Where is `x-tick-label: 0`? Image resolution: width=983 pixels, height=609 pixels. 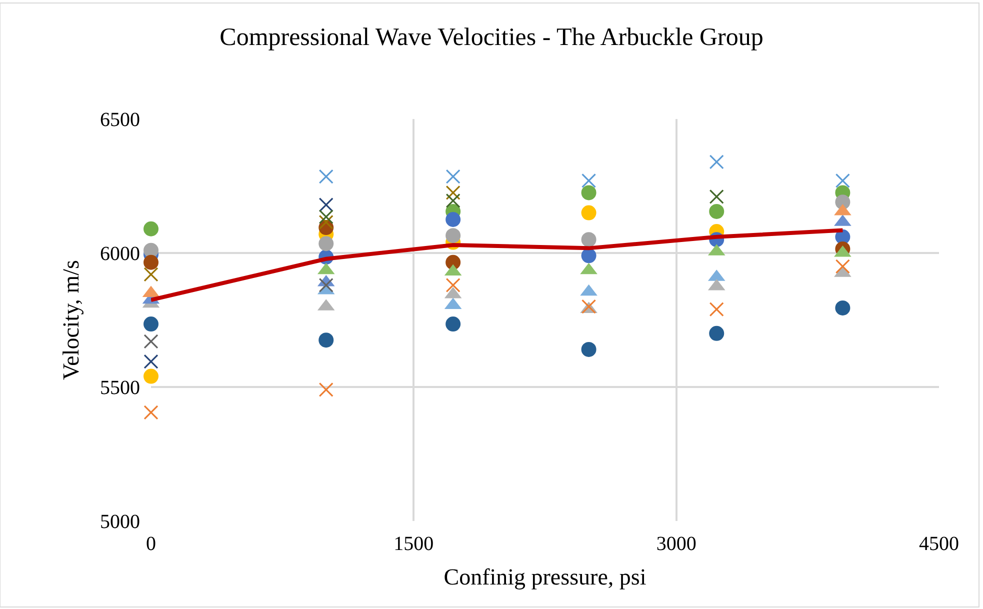
x-tick-label: 0 is located at coordinates (151, 544).